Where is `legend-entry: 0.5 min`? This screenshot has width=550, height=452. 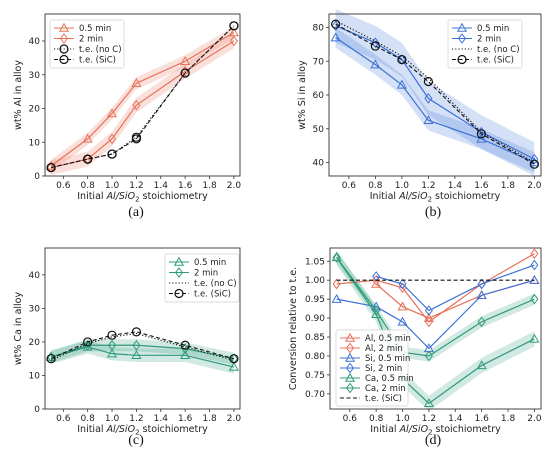
legend-entry: 0.5 min is located at coordinates (210, 263).